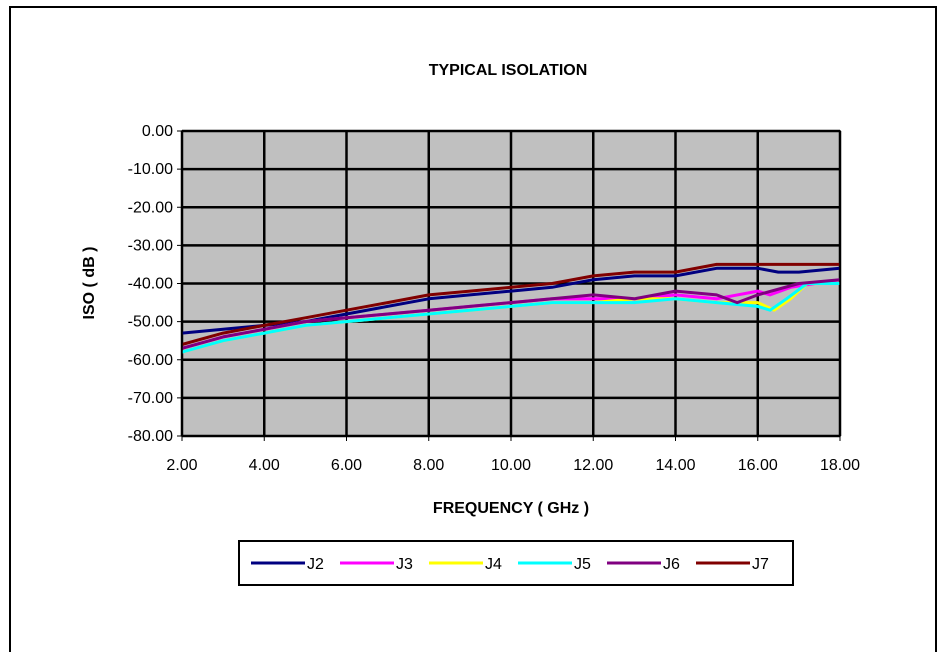  Describe the element at coordinates (493, 564) in the screenshot. I see `legend-label-j4: J4` at that location.